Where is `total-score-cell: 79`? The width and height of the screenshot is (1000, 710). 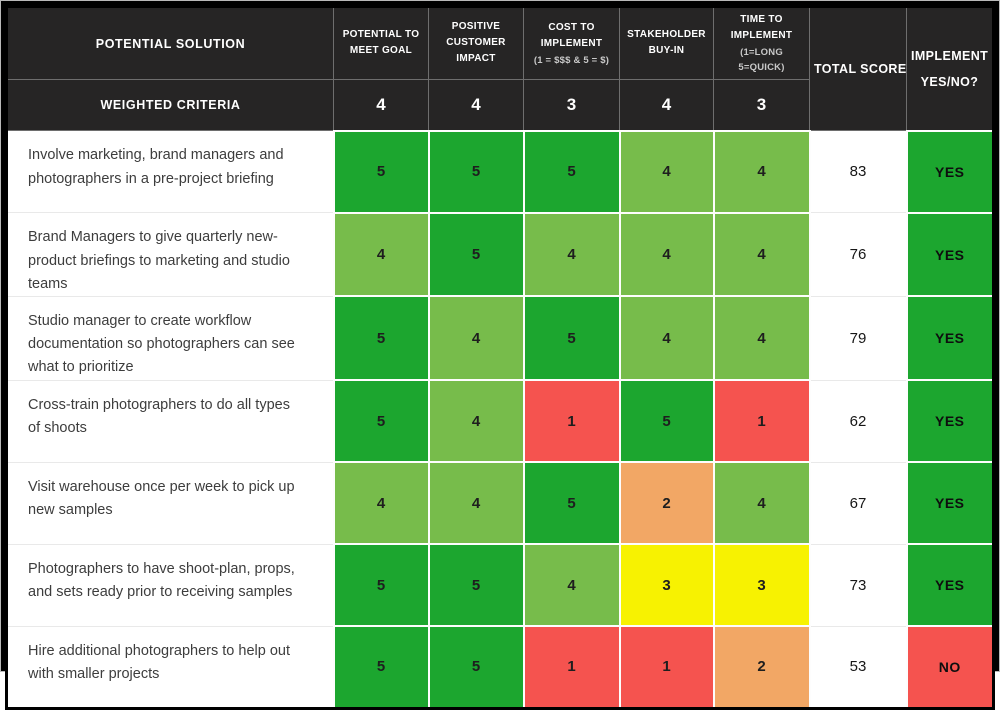 total-score-cell: 79 is located at coordinates (858, 338).